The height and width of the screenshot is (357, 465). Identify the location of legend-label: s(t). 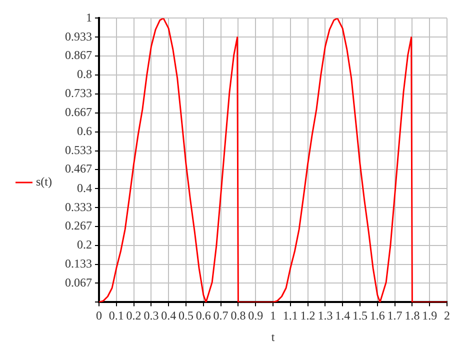
(44, 181).